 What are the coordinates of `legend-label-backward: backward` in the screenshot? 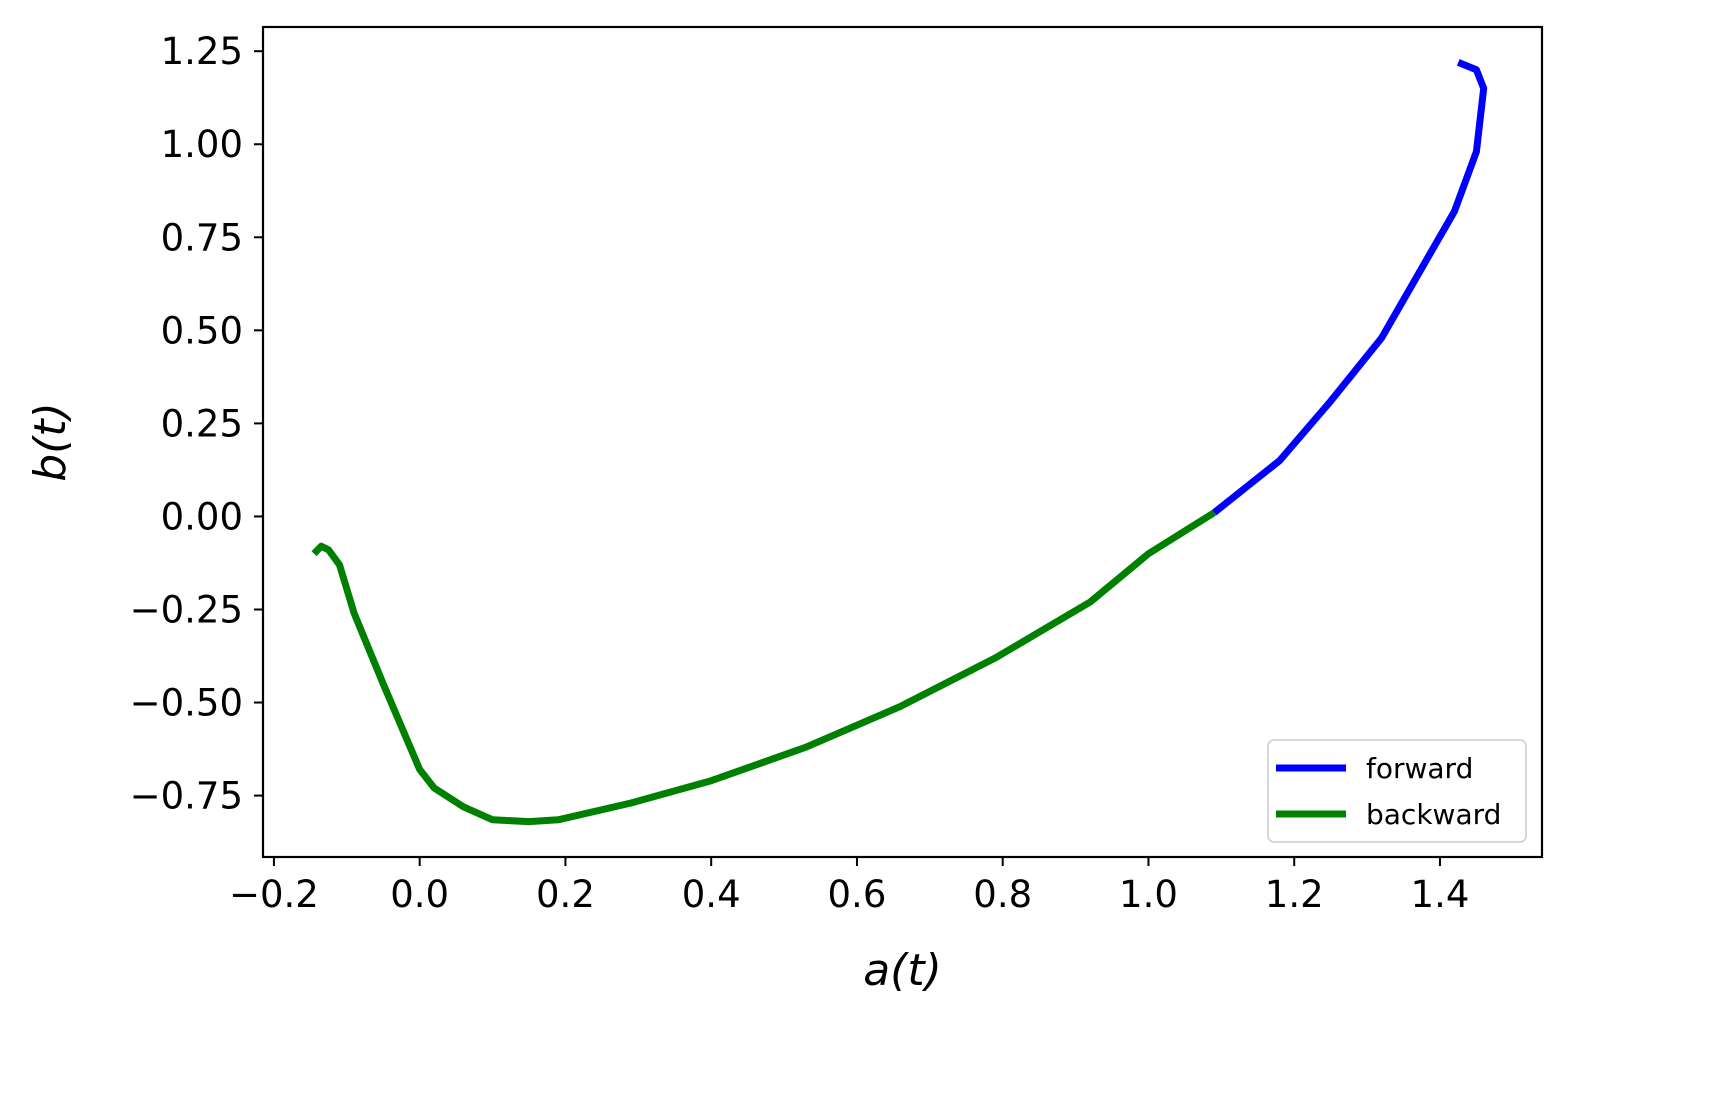 It's located at (1433, 814).